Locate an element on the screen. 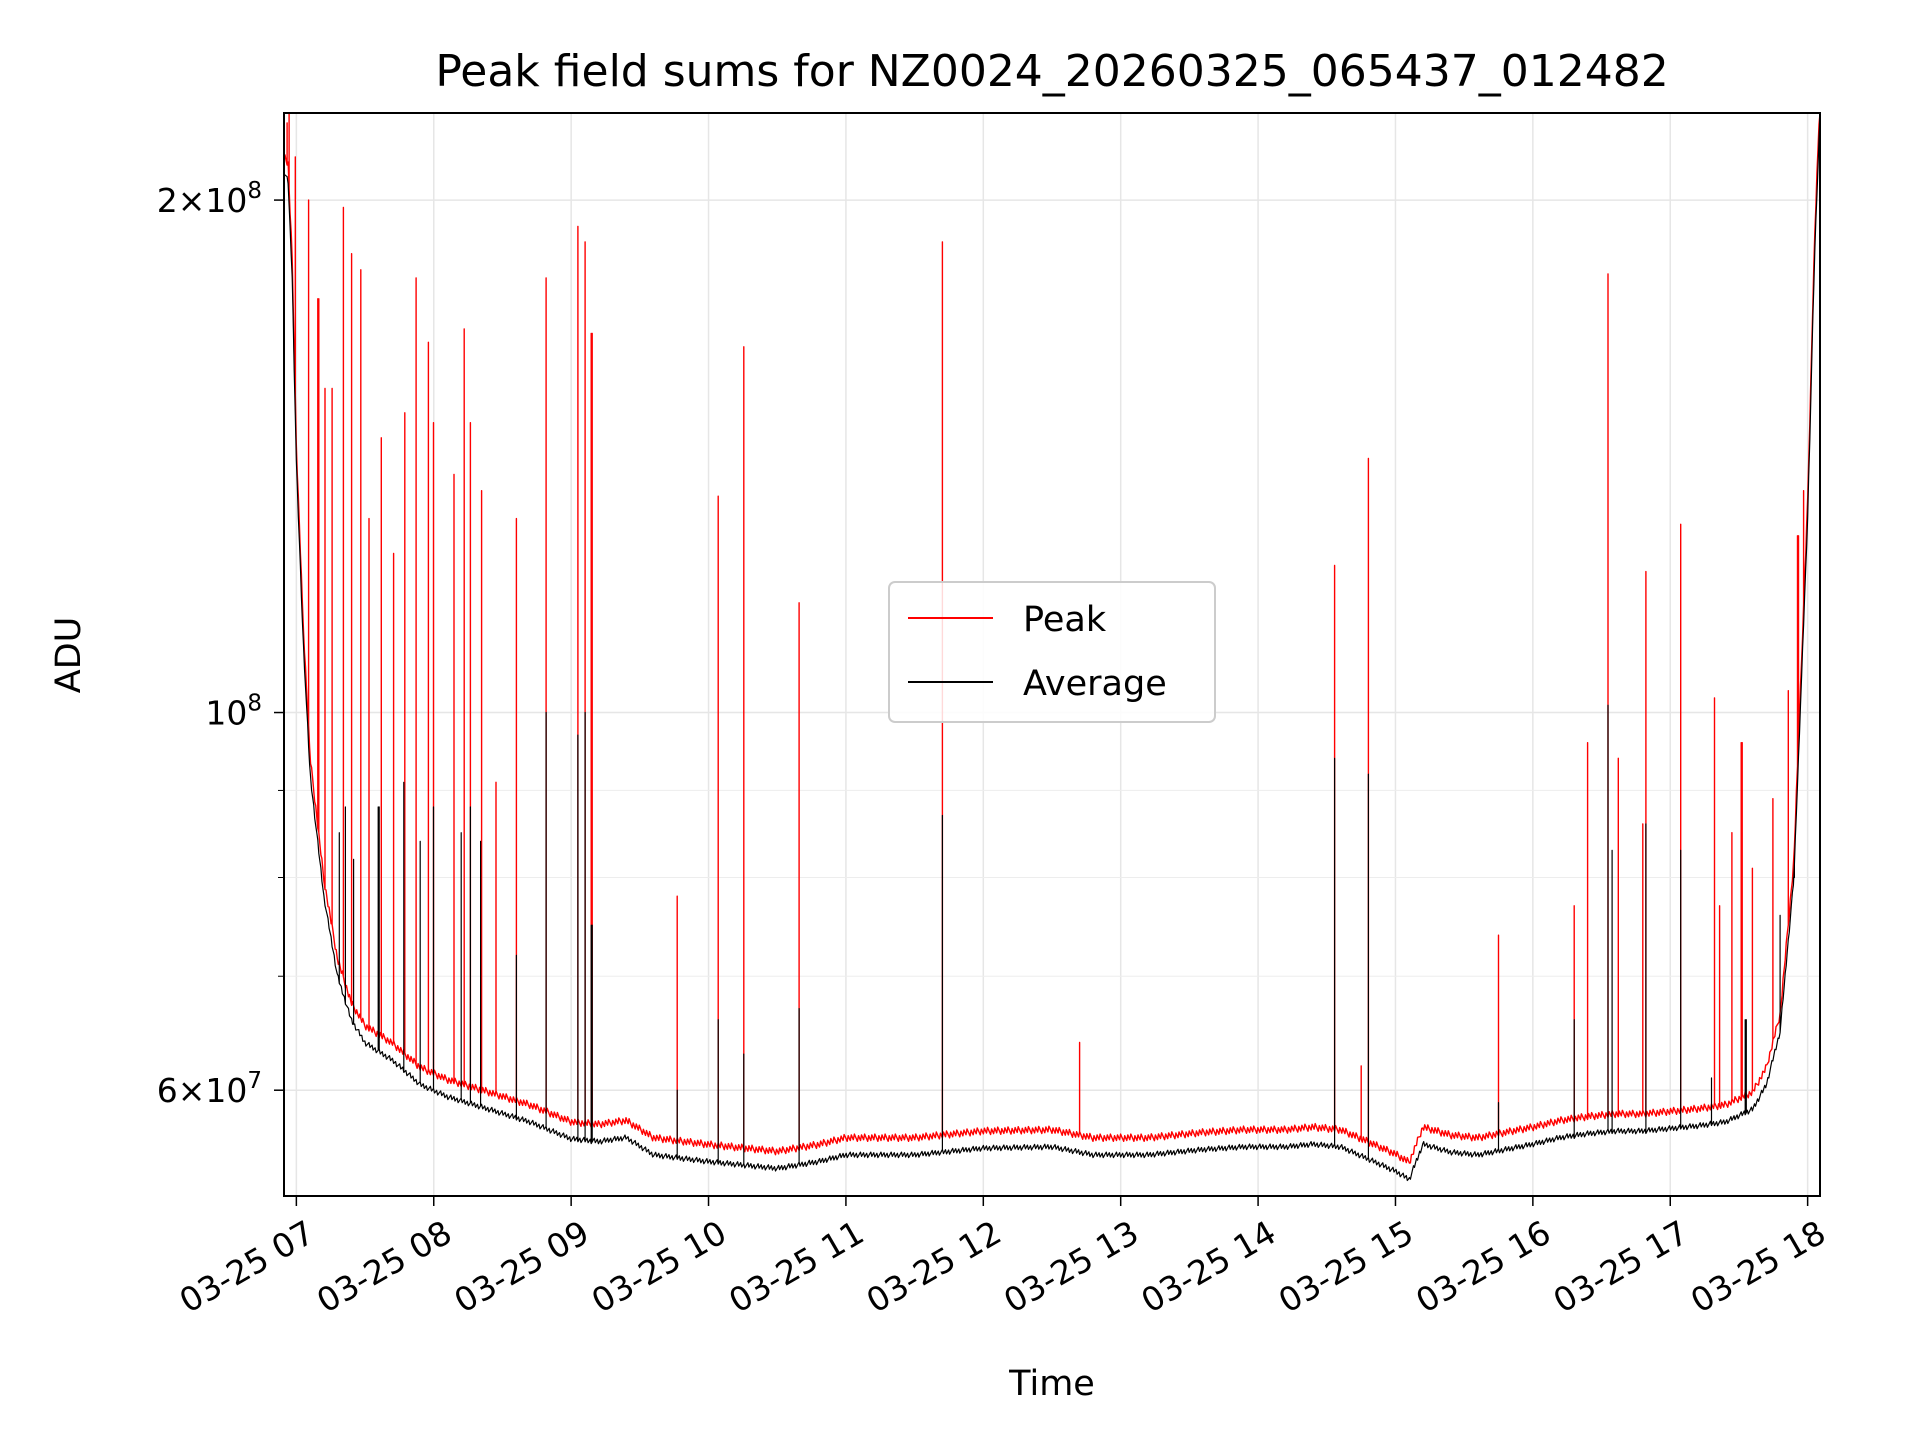 The height and width of the screenshot is (1440, 1920). y-axis-label: ADU is located at coordinates (69, 655).